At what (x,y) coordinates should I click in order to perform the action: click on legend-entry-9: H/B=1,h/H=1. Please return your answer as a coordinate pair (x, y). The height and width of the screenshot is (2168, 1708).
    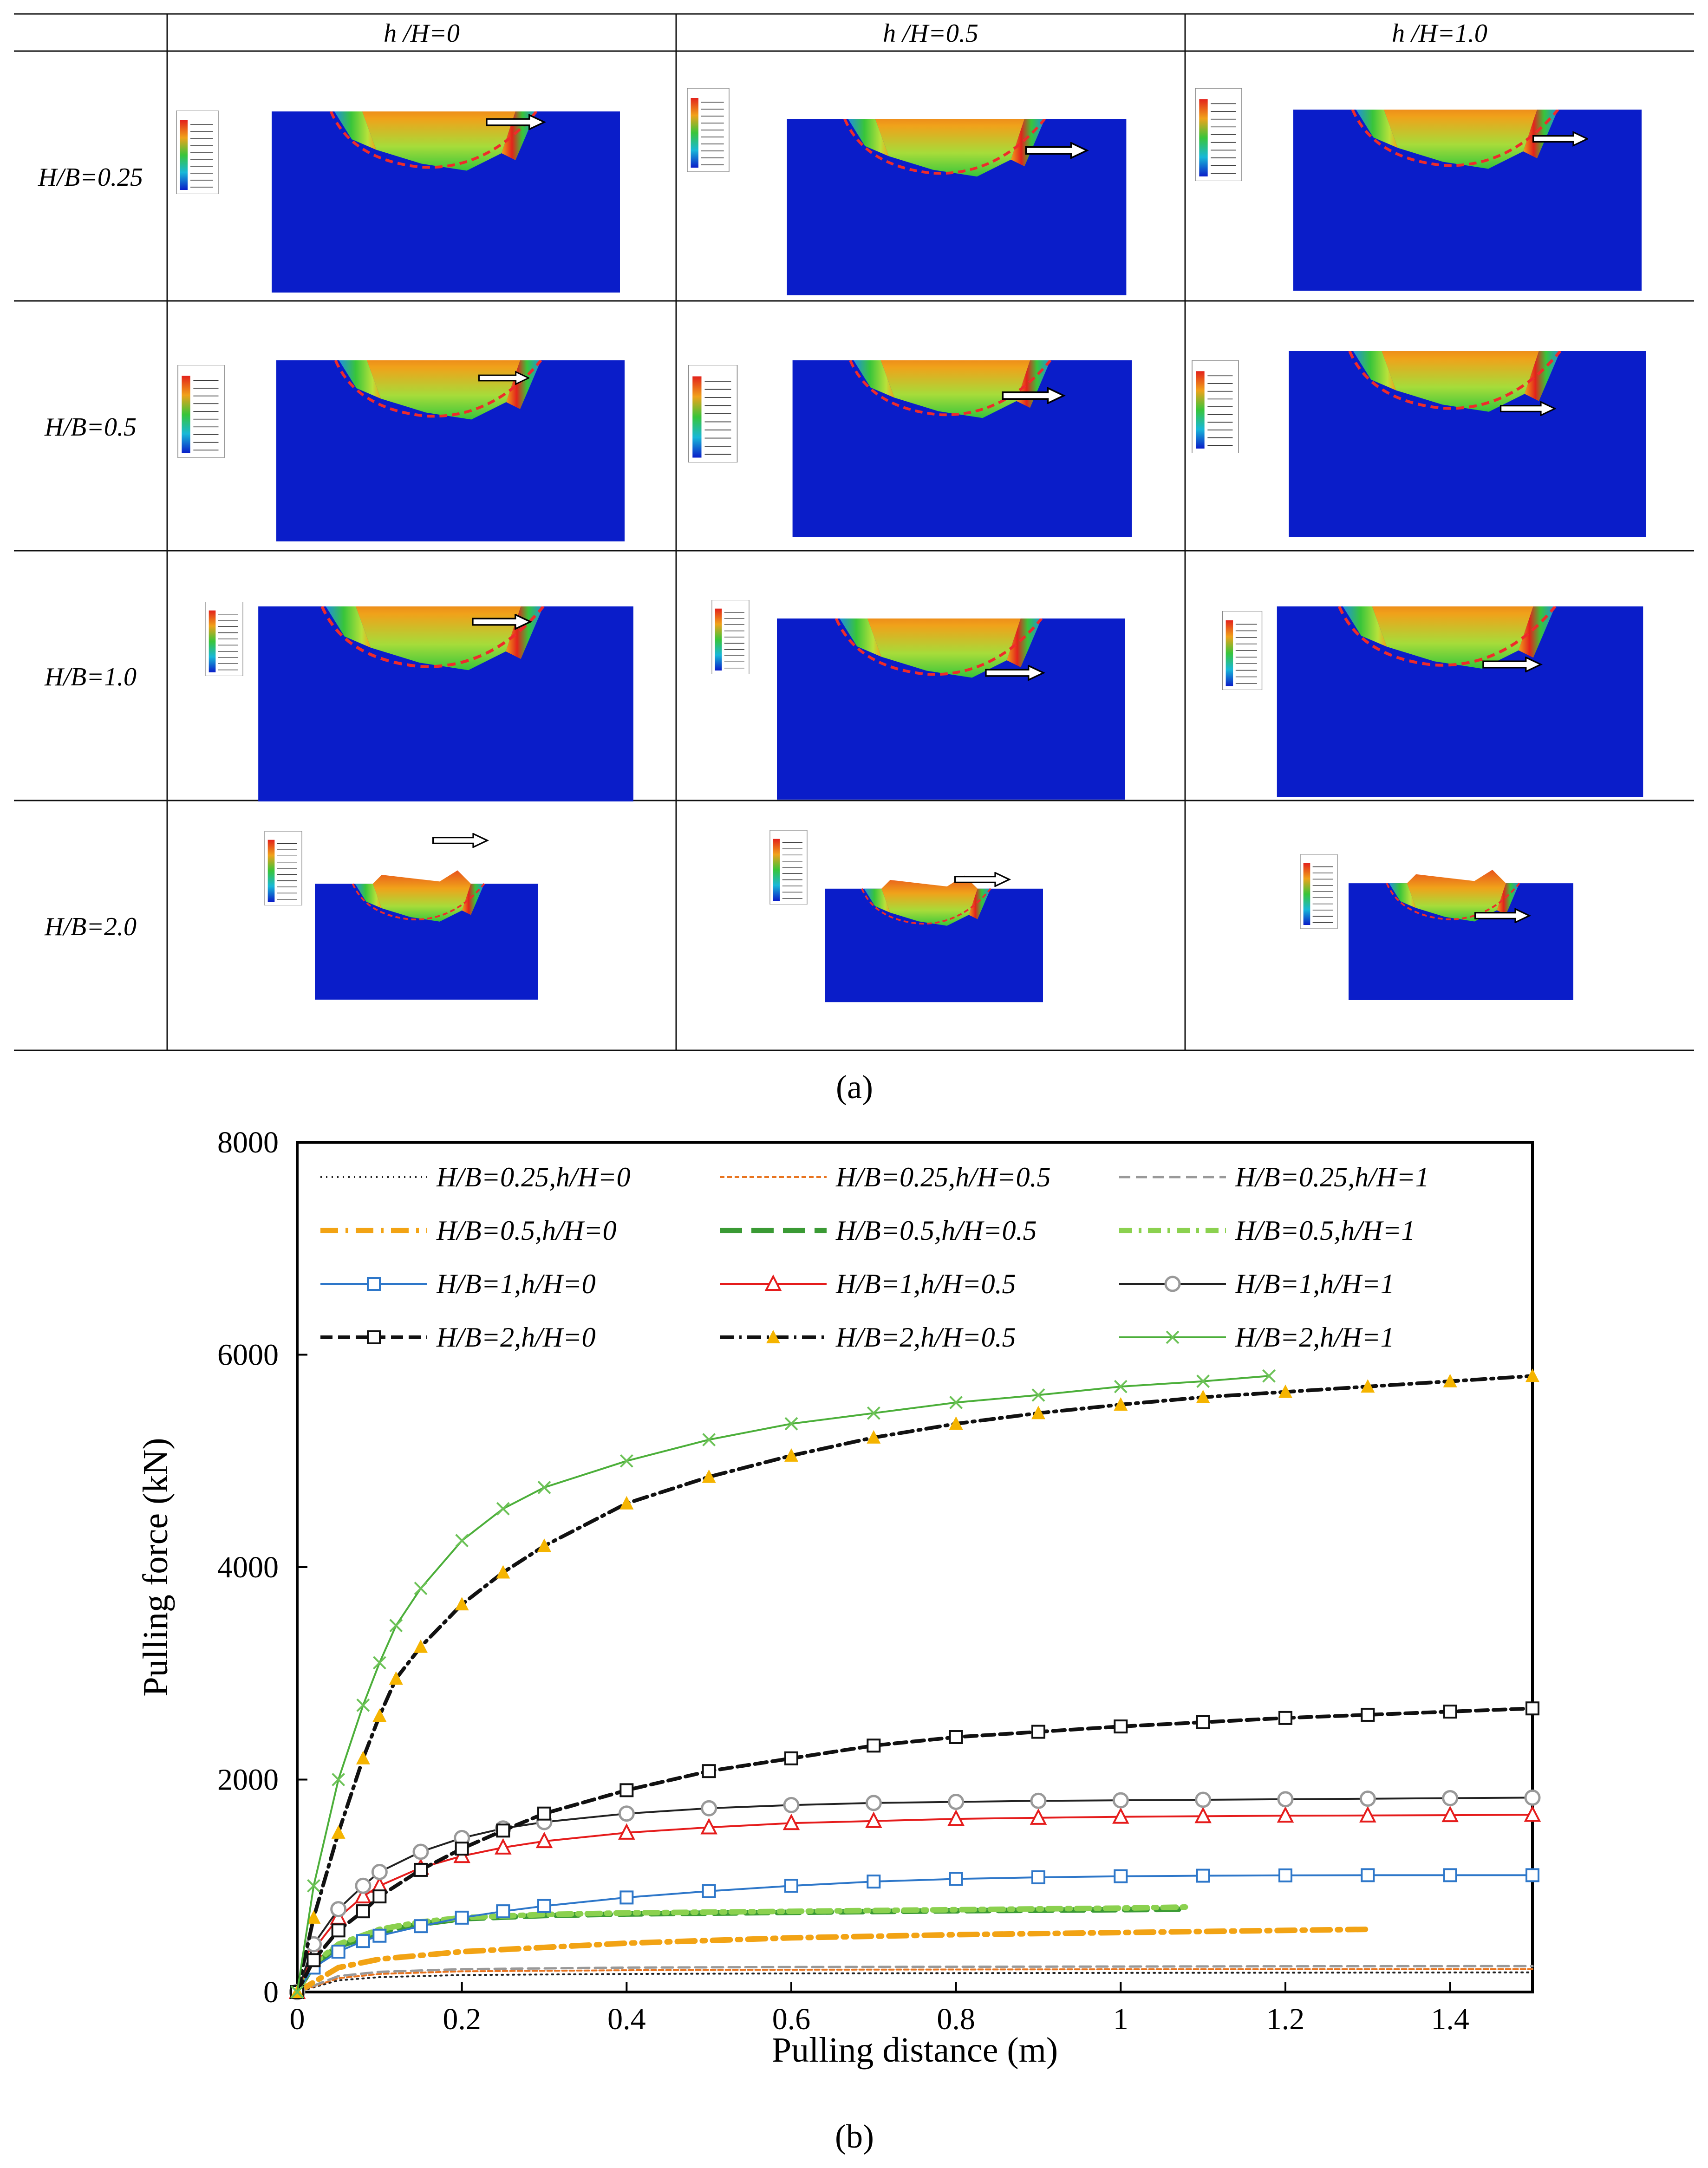
    Looking at the image, I should click on (1257, 1284).